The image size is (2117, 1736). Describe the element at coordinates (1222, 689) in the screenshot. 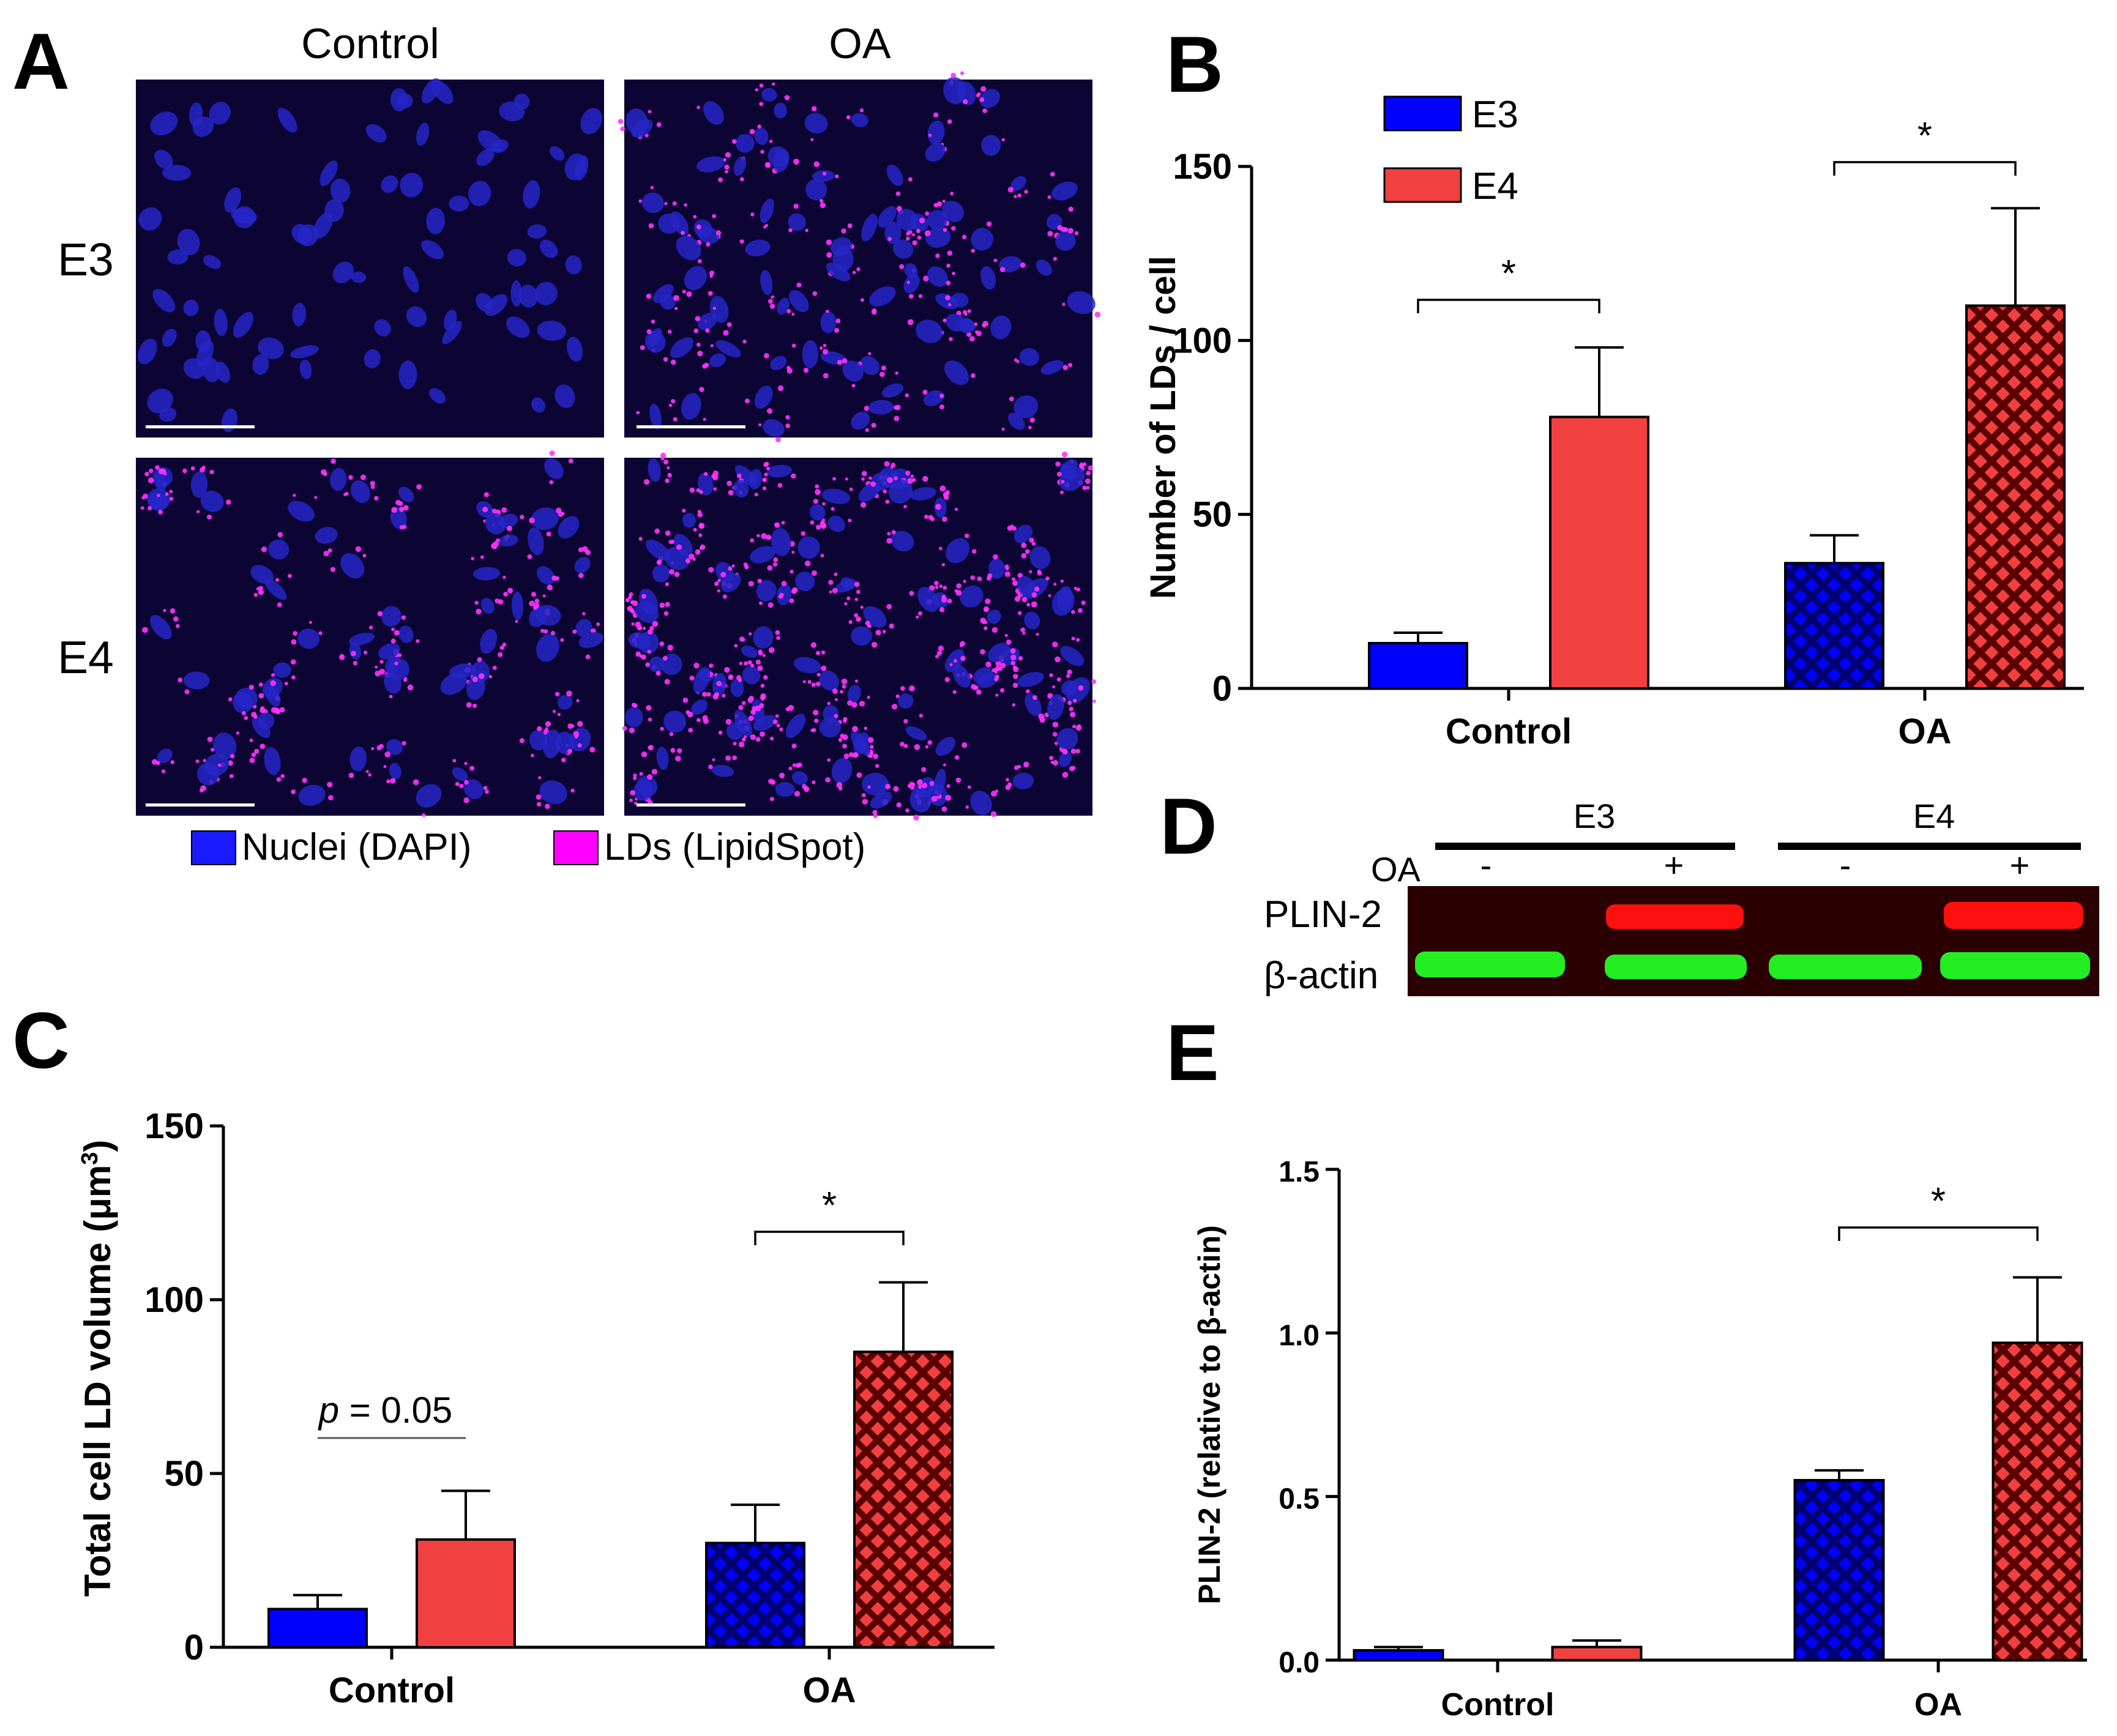

I see `y-tick-label: 0` at that location.